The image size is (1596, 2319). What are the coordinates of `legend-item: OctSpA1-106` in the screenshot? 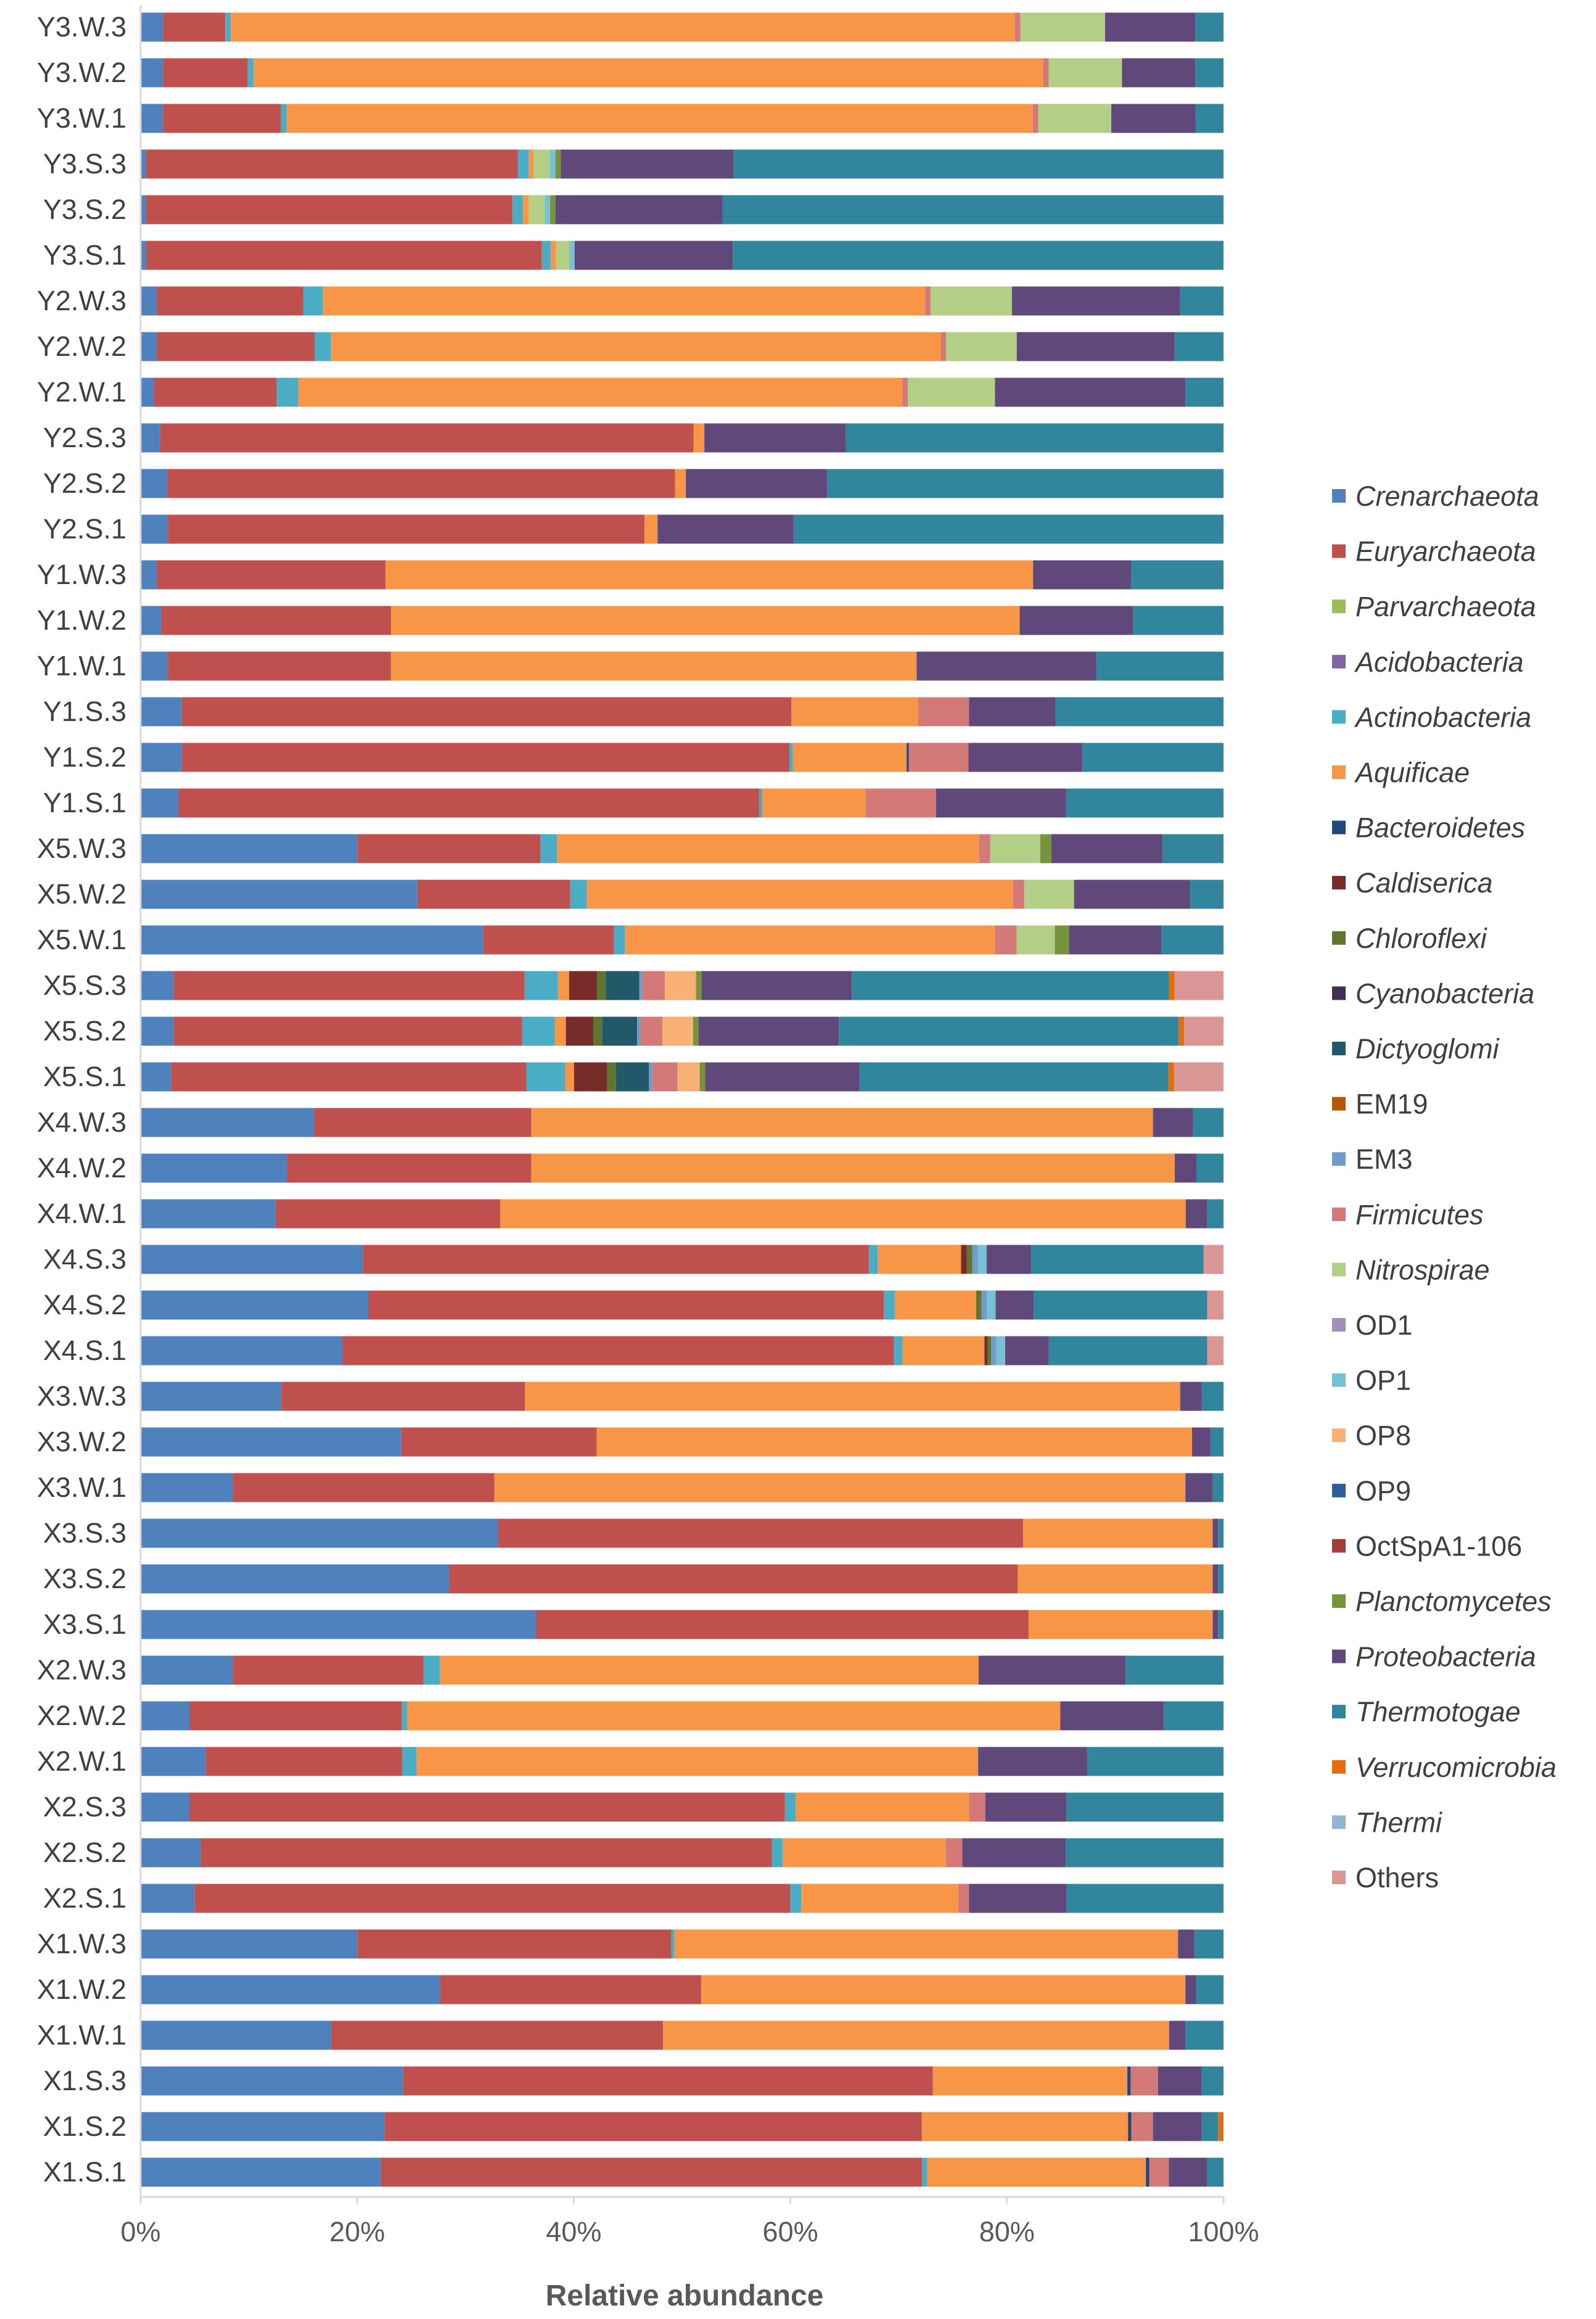 It's located at (1427, 1546).